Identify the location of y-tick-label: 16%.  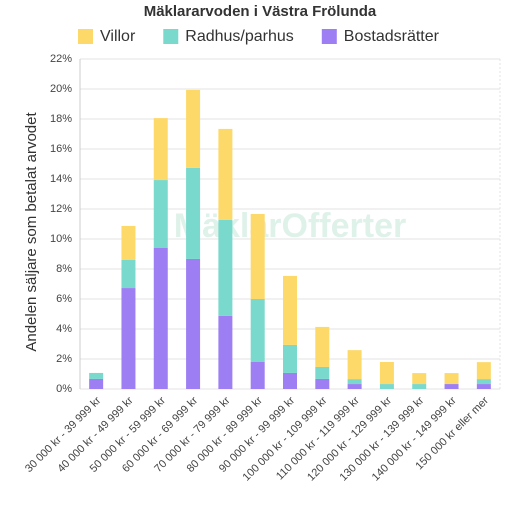
(61, 149).